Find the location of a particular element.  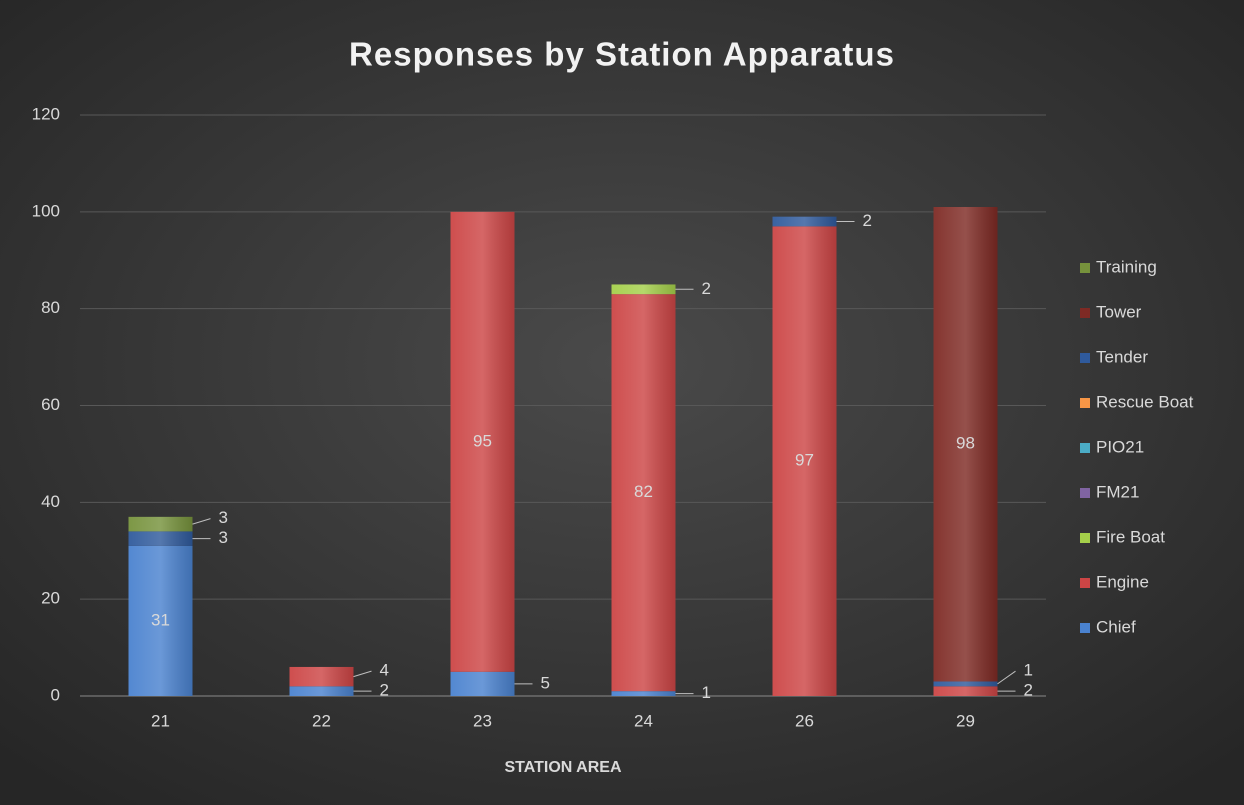

x-tick-label: 24 is located at coordinates (643, 720).